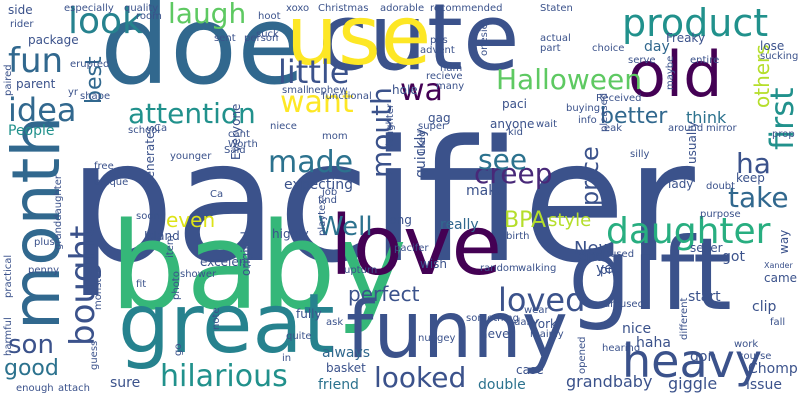 This screenshot has height=400, width=800. What do you see at coordinates (640, 154) in the screenshot?
I see `word: silly` at bounding box center [640, 154].